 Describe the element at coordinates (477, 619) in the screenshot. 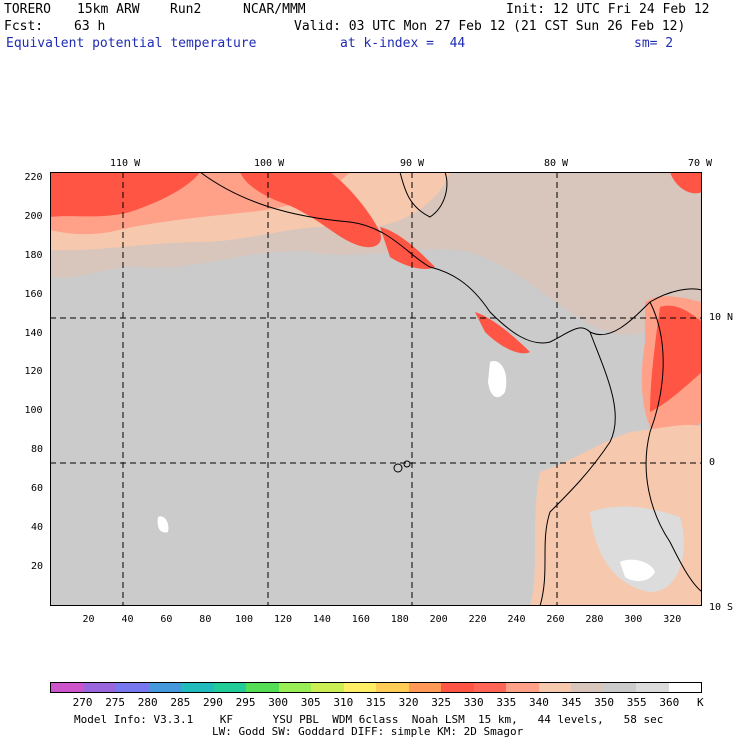

I see `x-tick-label: 220` at that location.